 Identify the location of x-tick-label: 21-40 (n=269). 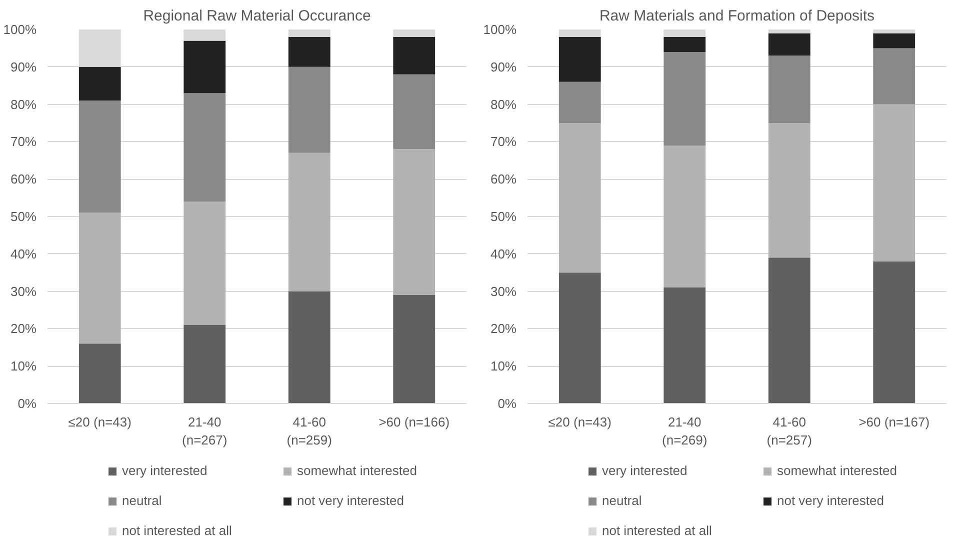
(685, 431).